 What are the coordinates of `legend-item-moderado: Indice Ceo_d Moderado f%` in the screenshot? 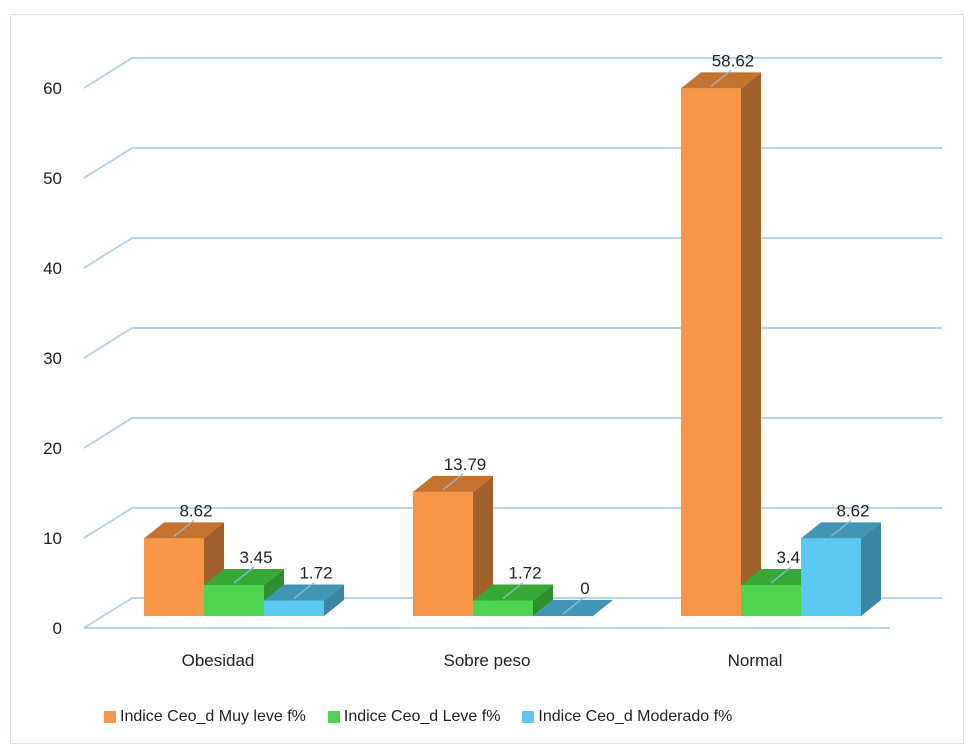 It's located at (627, 717).